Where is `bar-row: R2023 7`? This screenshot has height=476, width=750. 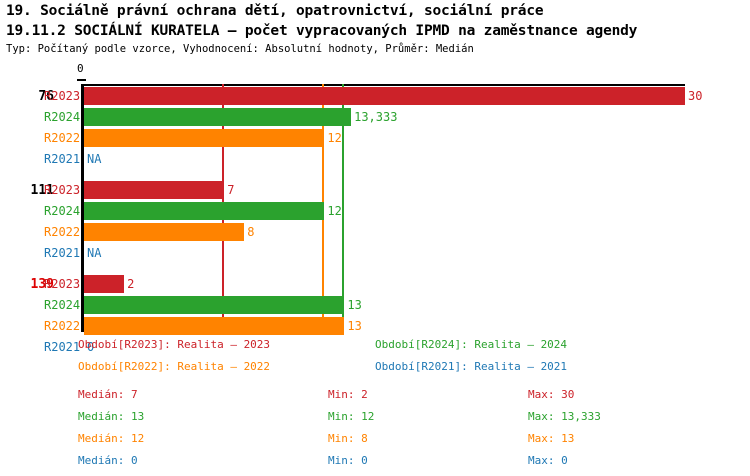
bar-row: R2023 7 is located at coordinates (375, 190).